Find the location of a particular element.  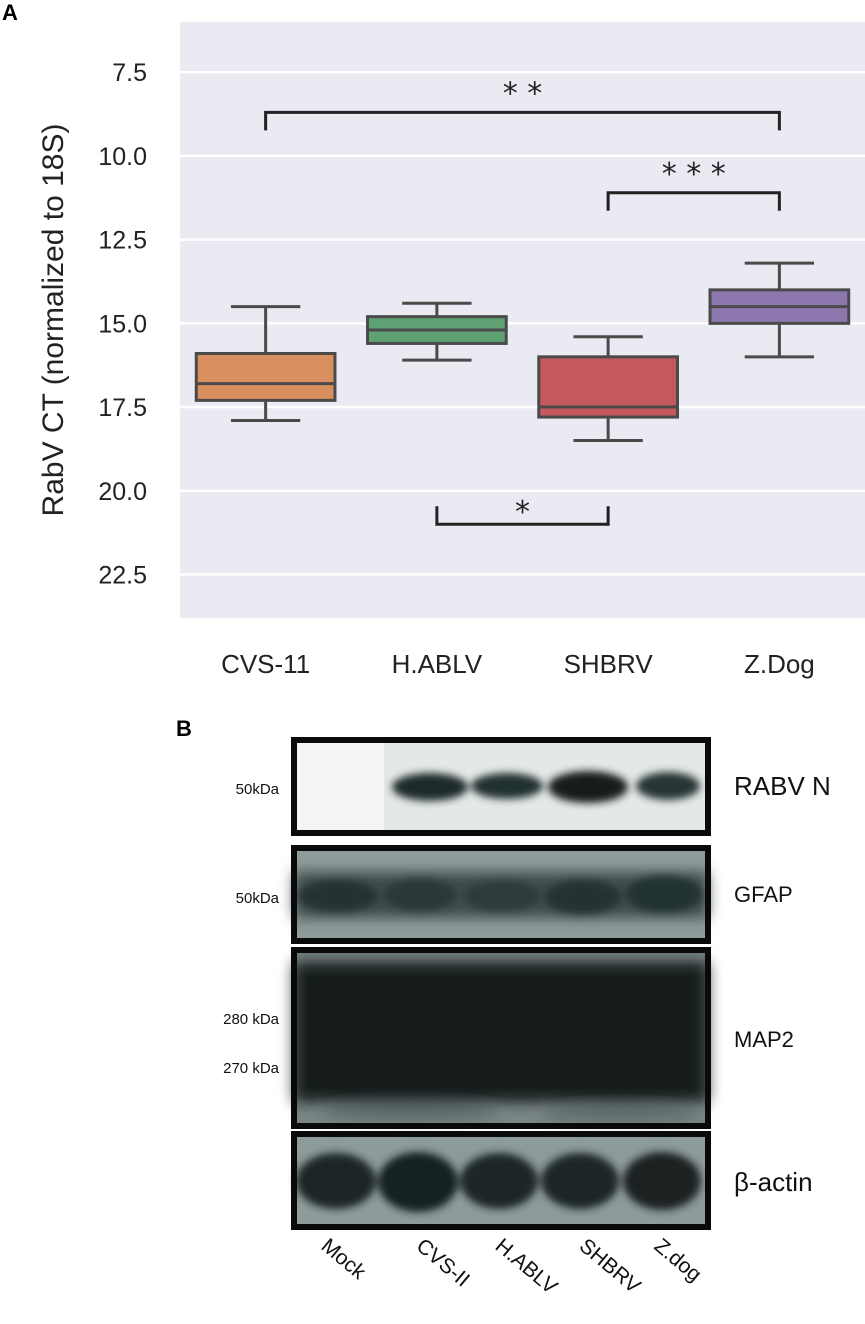

significance-stars: * is located at coordinates (522, 512).